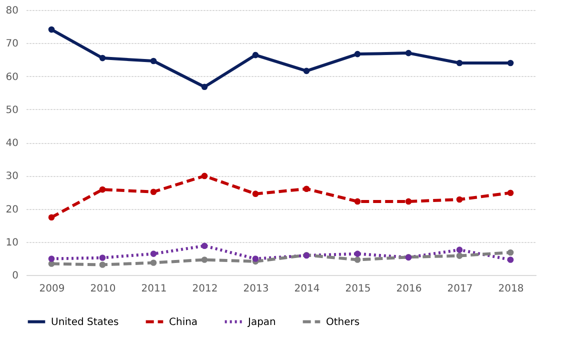 The width and height of the screenshot is (576, 346). What do you see at coordinates (511, 289) in the screenshot?
I see `x-tick-label: 2018` at bounding box center [511, 289].